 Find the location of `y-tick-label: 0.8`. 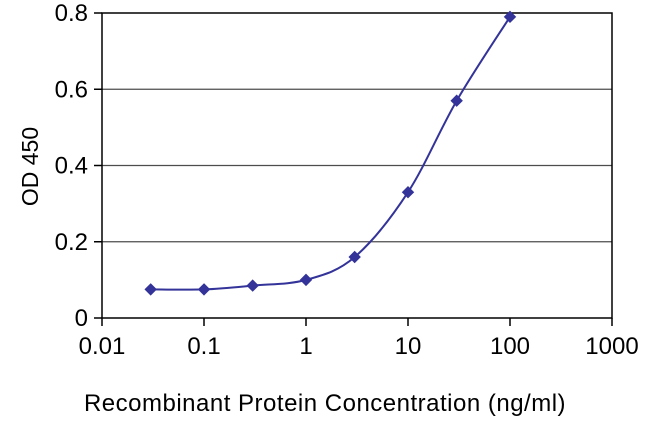

y-tick-label: 0.8 is located at coordinates (71, 13).